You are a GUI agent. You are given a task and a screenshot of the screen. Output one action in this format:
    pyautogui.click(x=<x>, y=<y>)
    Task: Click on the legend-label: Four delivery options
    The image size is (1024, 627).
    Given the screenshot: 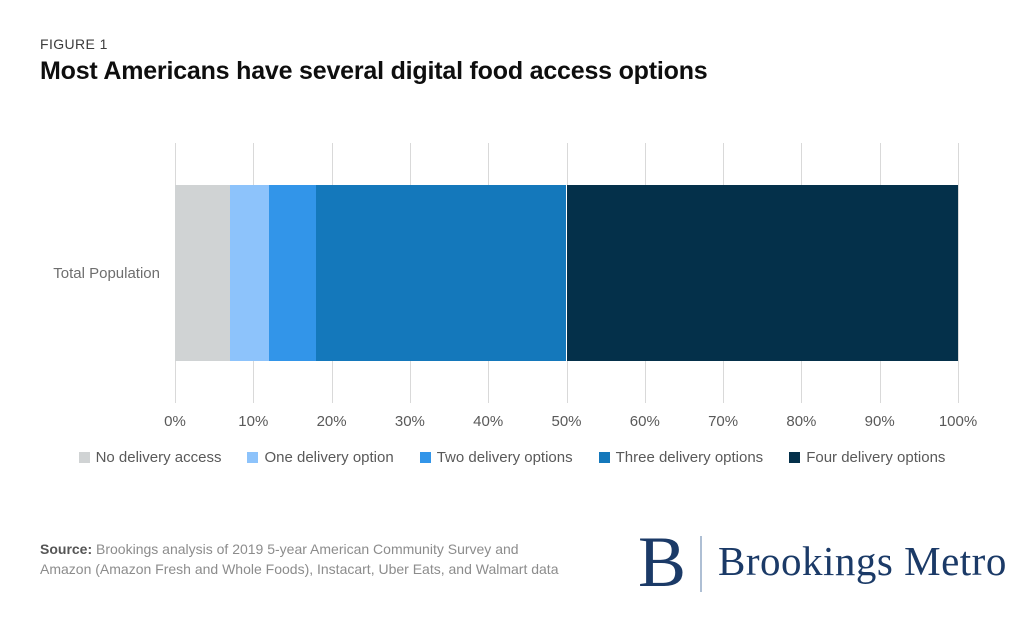 What is the action you would take?
    pyautogui.click(x=876, y=457)
    